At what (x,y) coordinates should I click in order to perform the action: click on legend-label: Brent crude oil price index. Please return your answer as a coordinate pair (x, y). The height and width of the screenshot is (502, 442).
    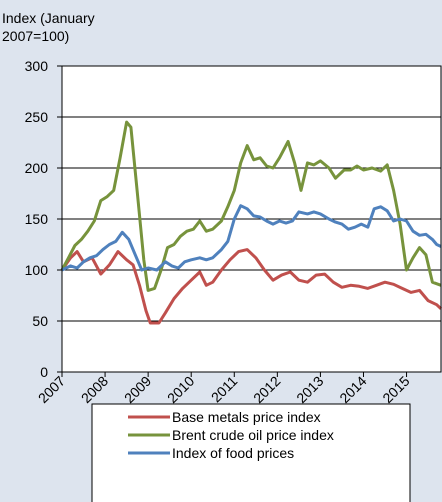
    Looking at the image, I should click on (253, 435).